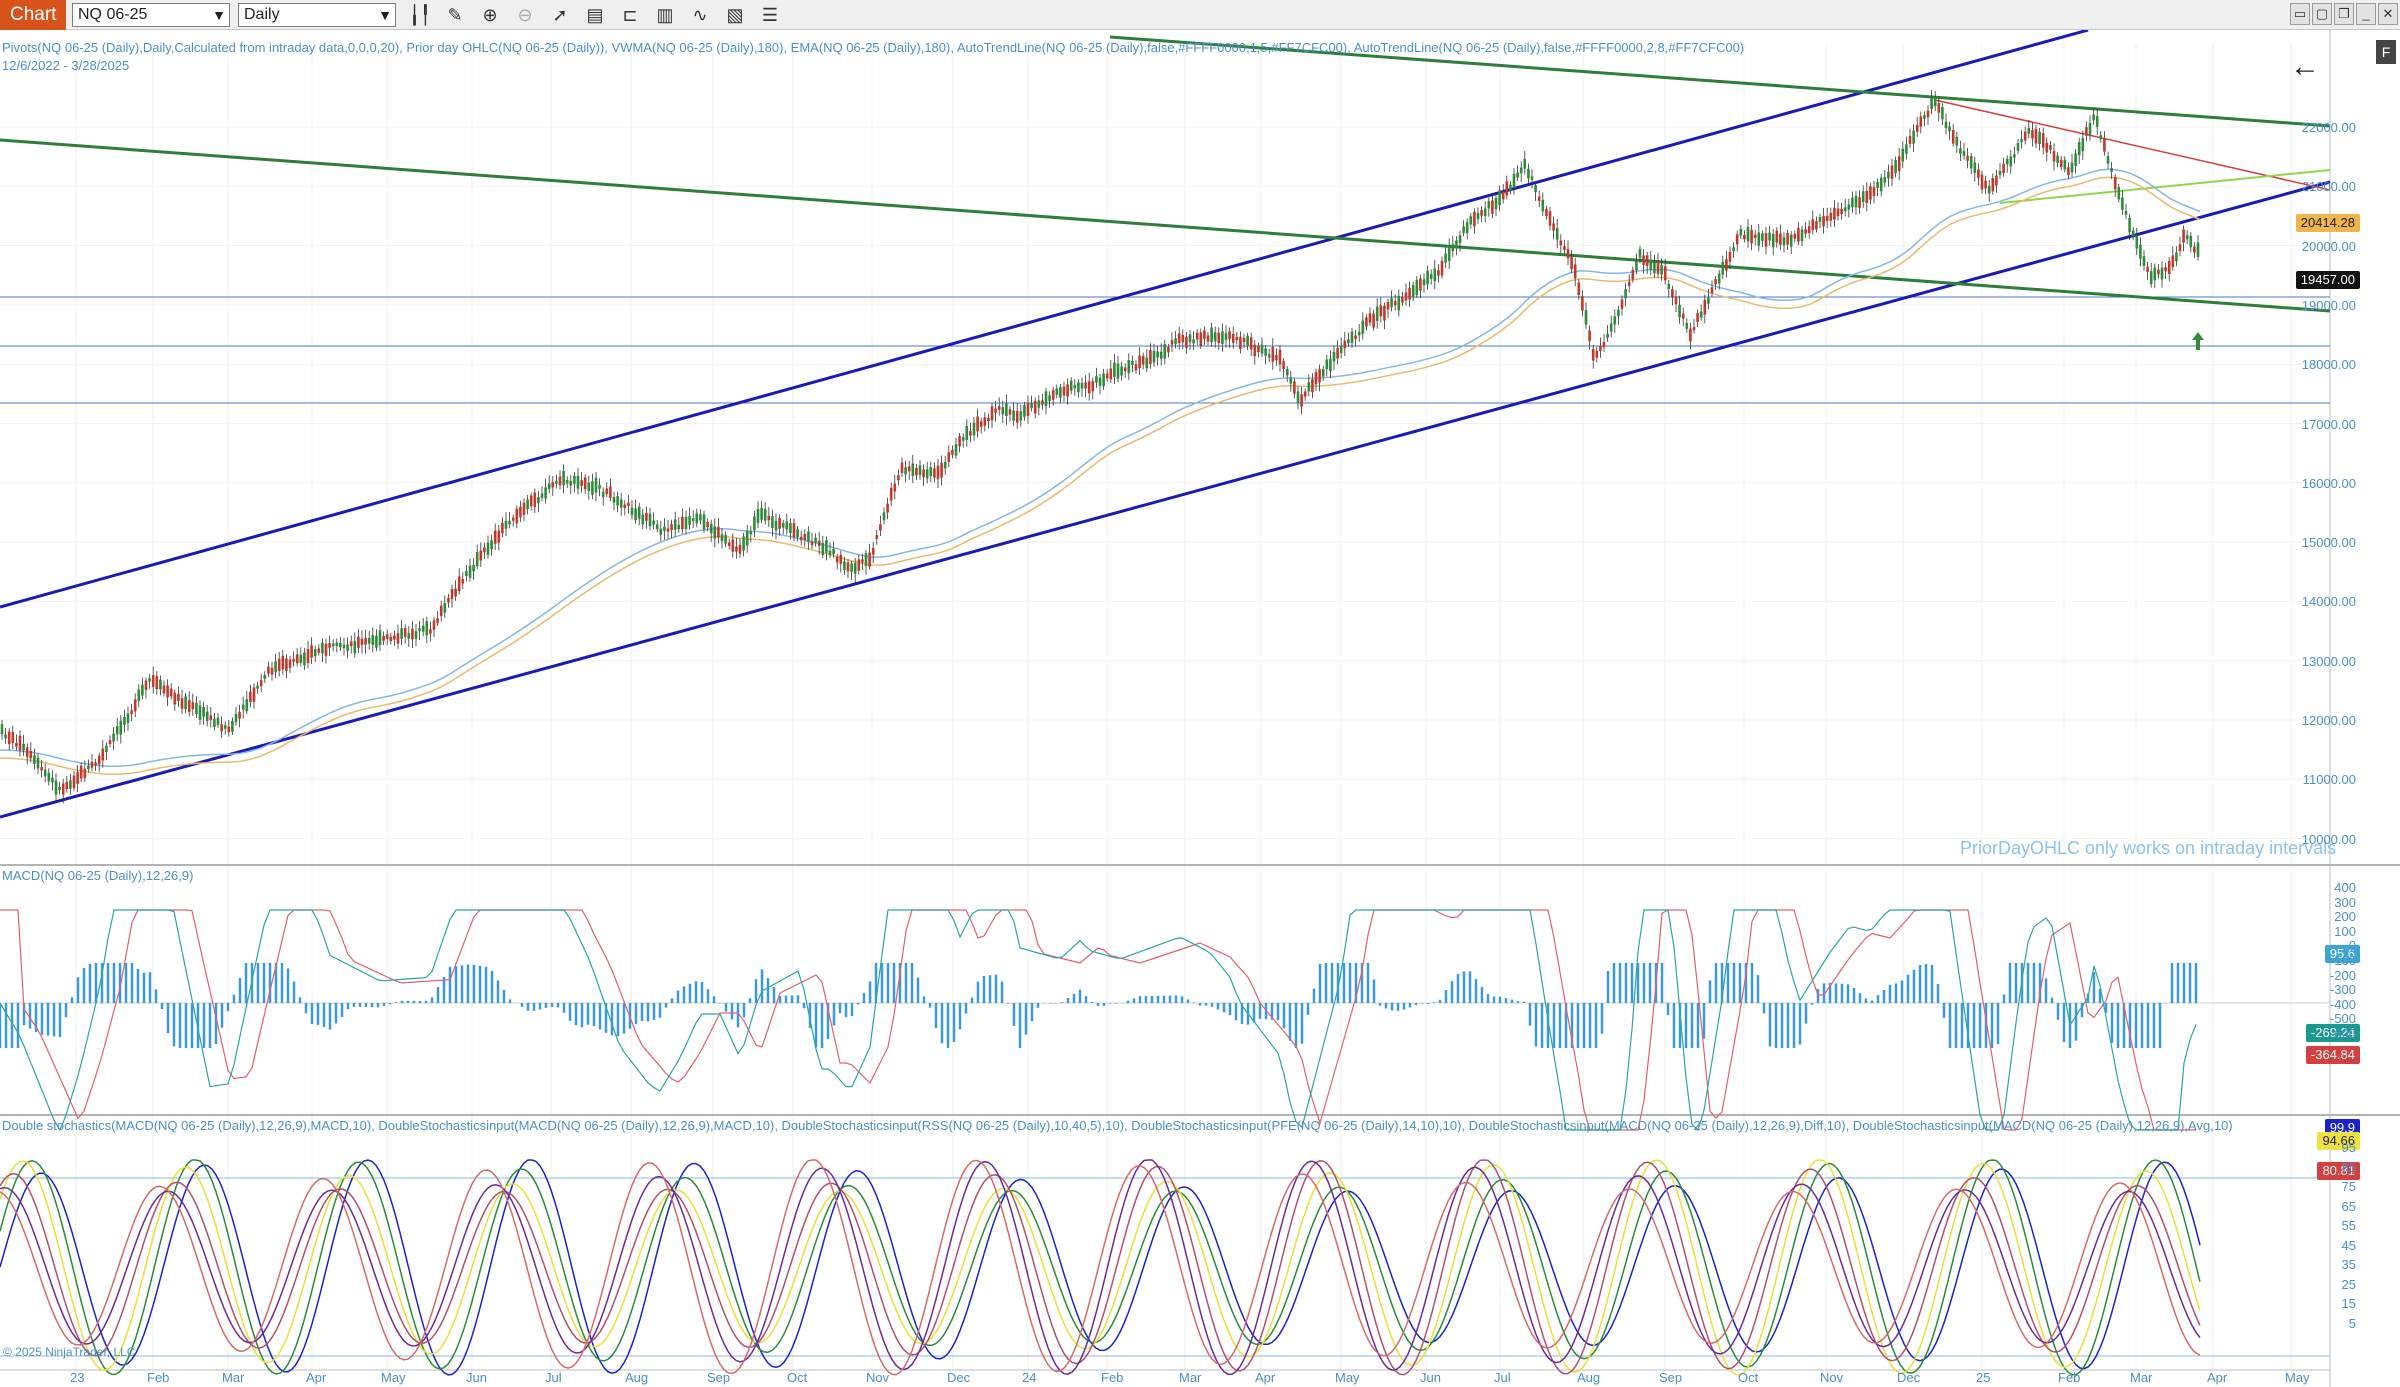 Image resolution: width=2400 pixels, height=1387 pixels. What do you see at coordinates (1265, 1377) in the screenshot?
I see `time-axis-label: Apr` at bounding box center [1265, 1377].